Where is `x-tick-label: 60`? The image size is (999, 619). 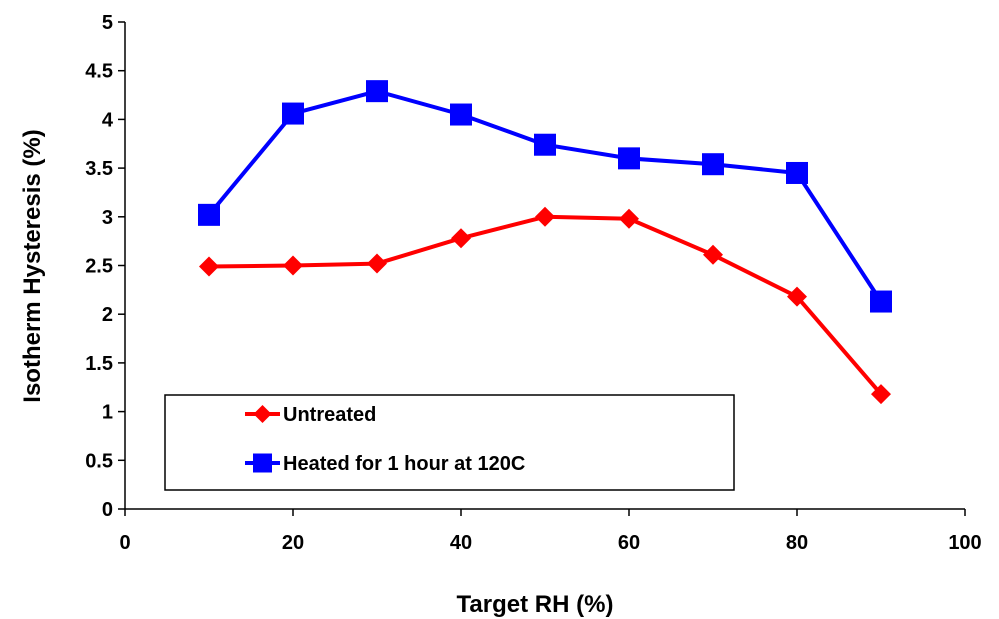 x-tick-label: 60 is located at coordinates (629, 543).